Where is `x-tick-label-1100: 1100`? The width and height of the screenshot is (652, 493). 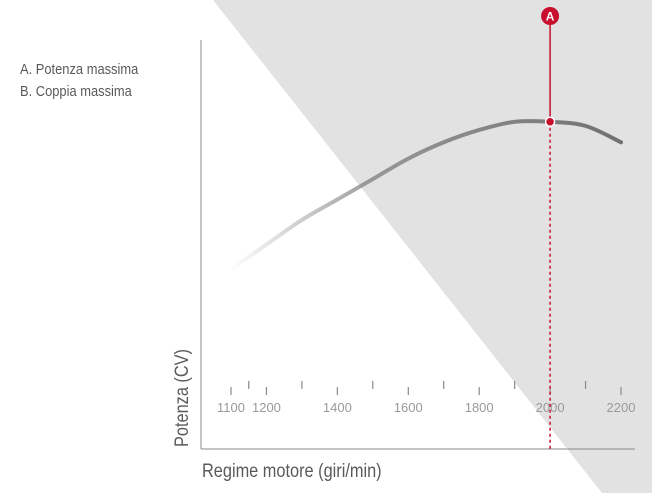 x-tick-label-1100: 1100 is located at coordinates (231, 407).